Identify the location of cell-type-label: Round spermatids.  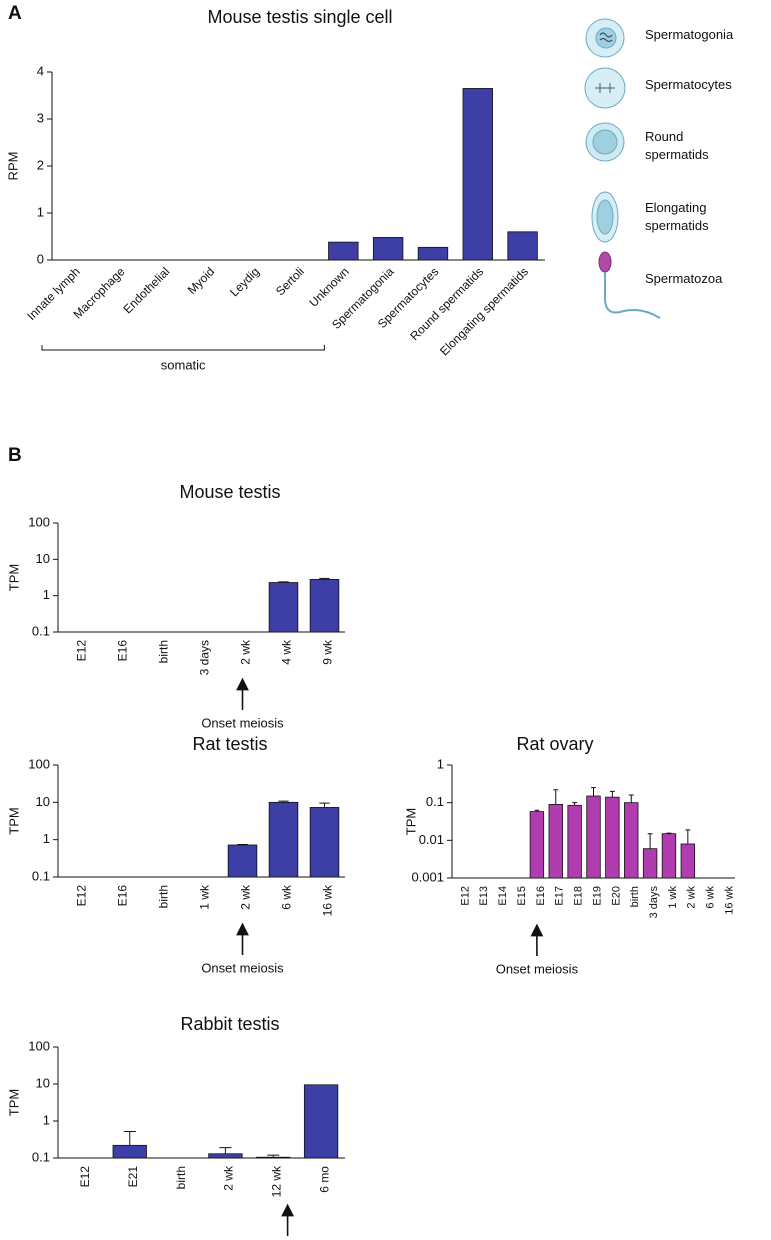
(677, 145).